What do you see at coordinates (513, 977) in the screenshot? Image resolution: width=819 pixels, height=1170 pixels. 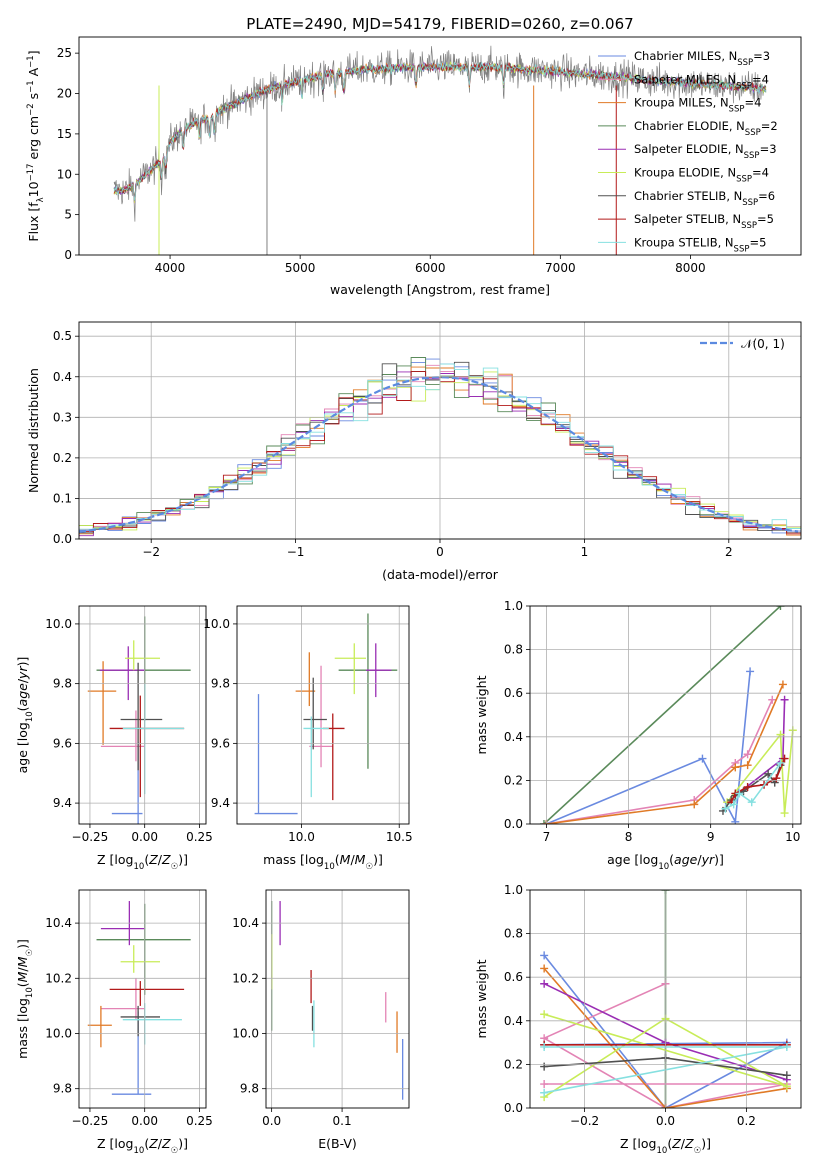 I see `y-tick-label: 0.6` at bounding box center [513, 977].